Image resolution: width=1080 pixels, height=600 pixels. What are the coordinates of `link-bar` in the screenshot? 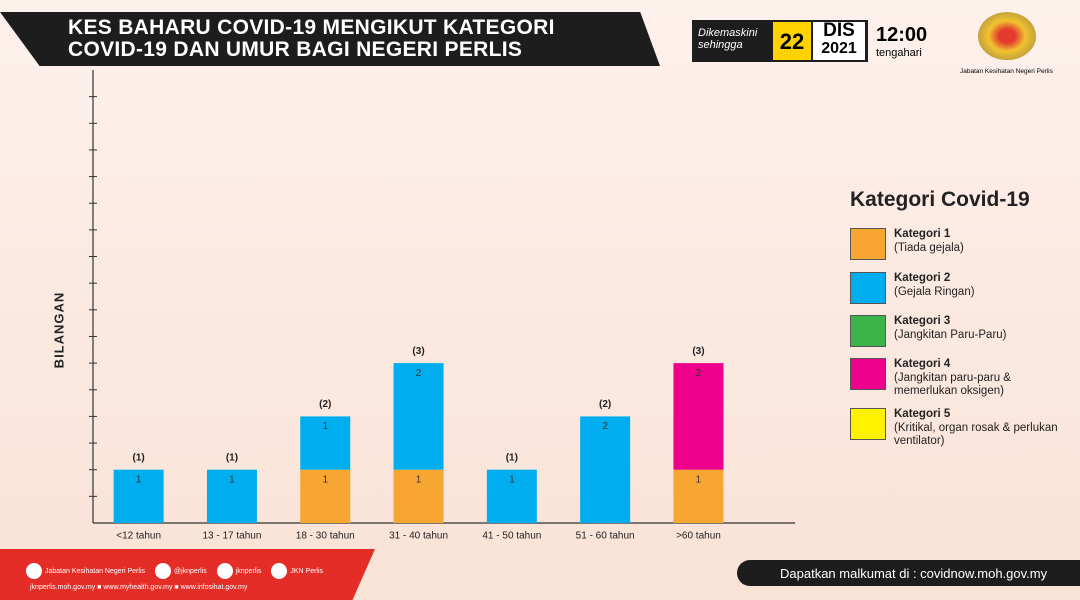 It's located at (908, 573).